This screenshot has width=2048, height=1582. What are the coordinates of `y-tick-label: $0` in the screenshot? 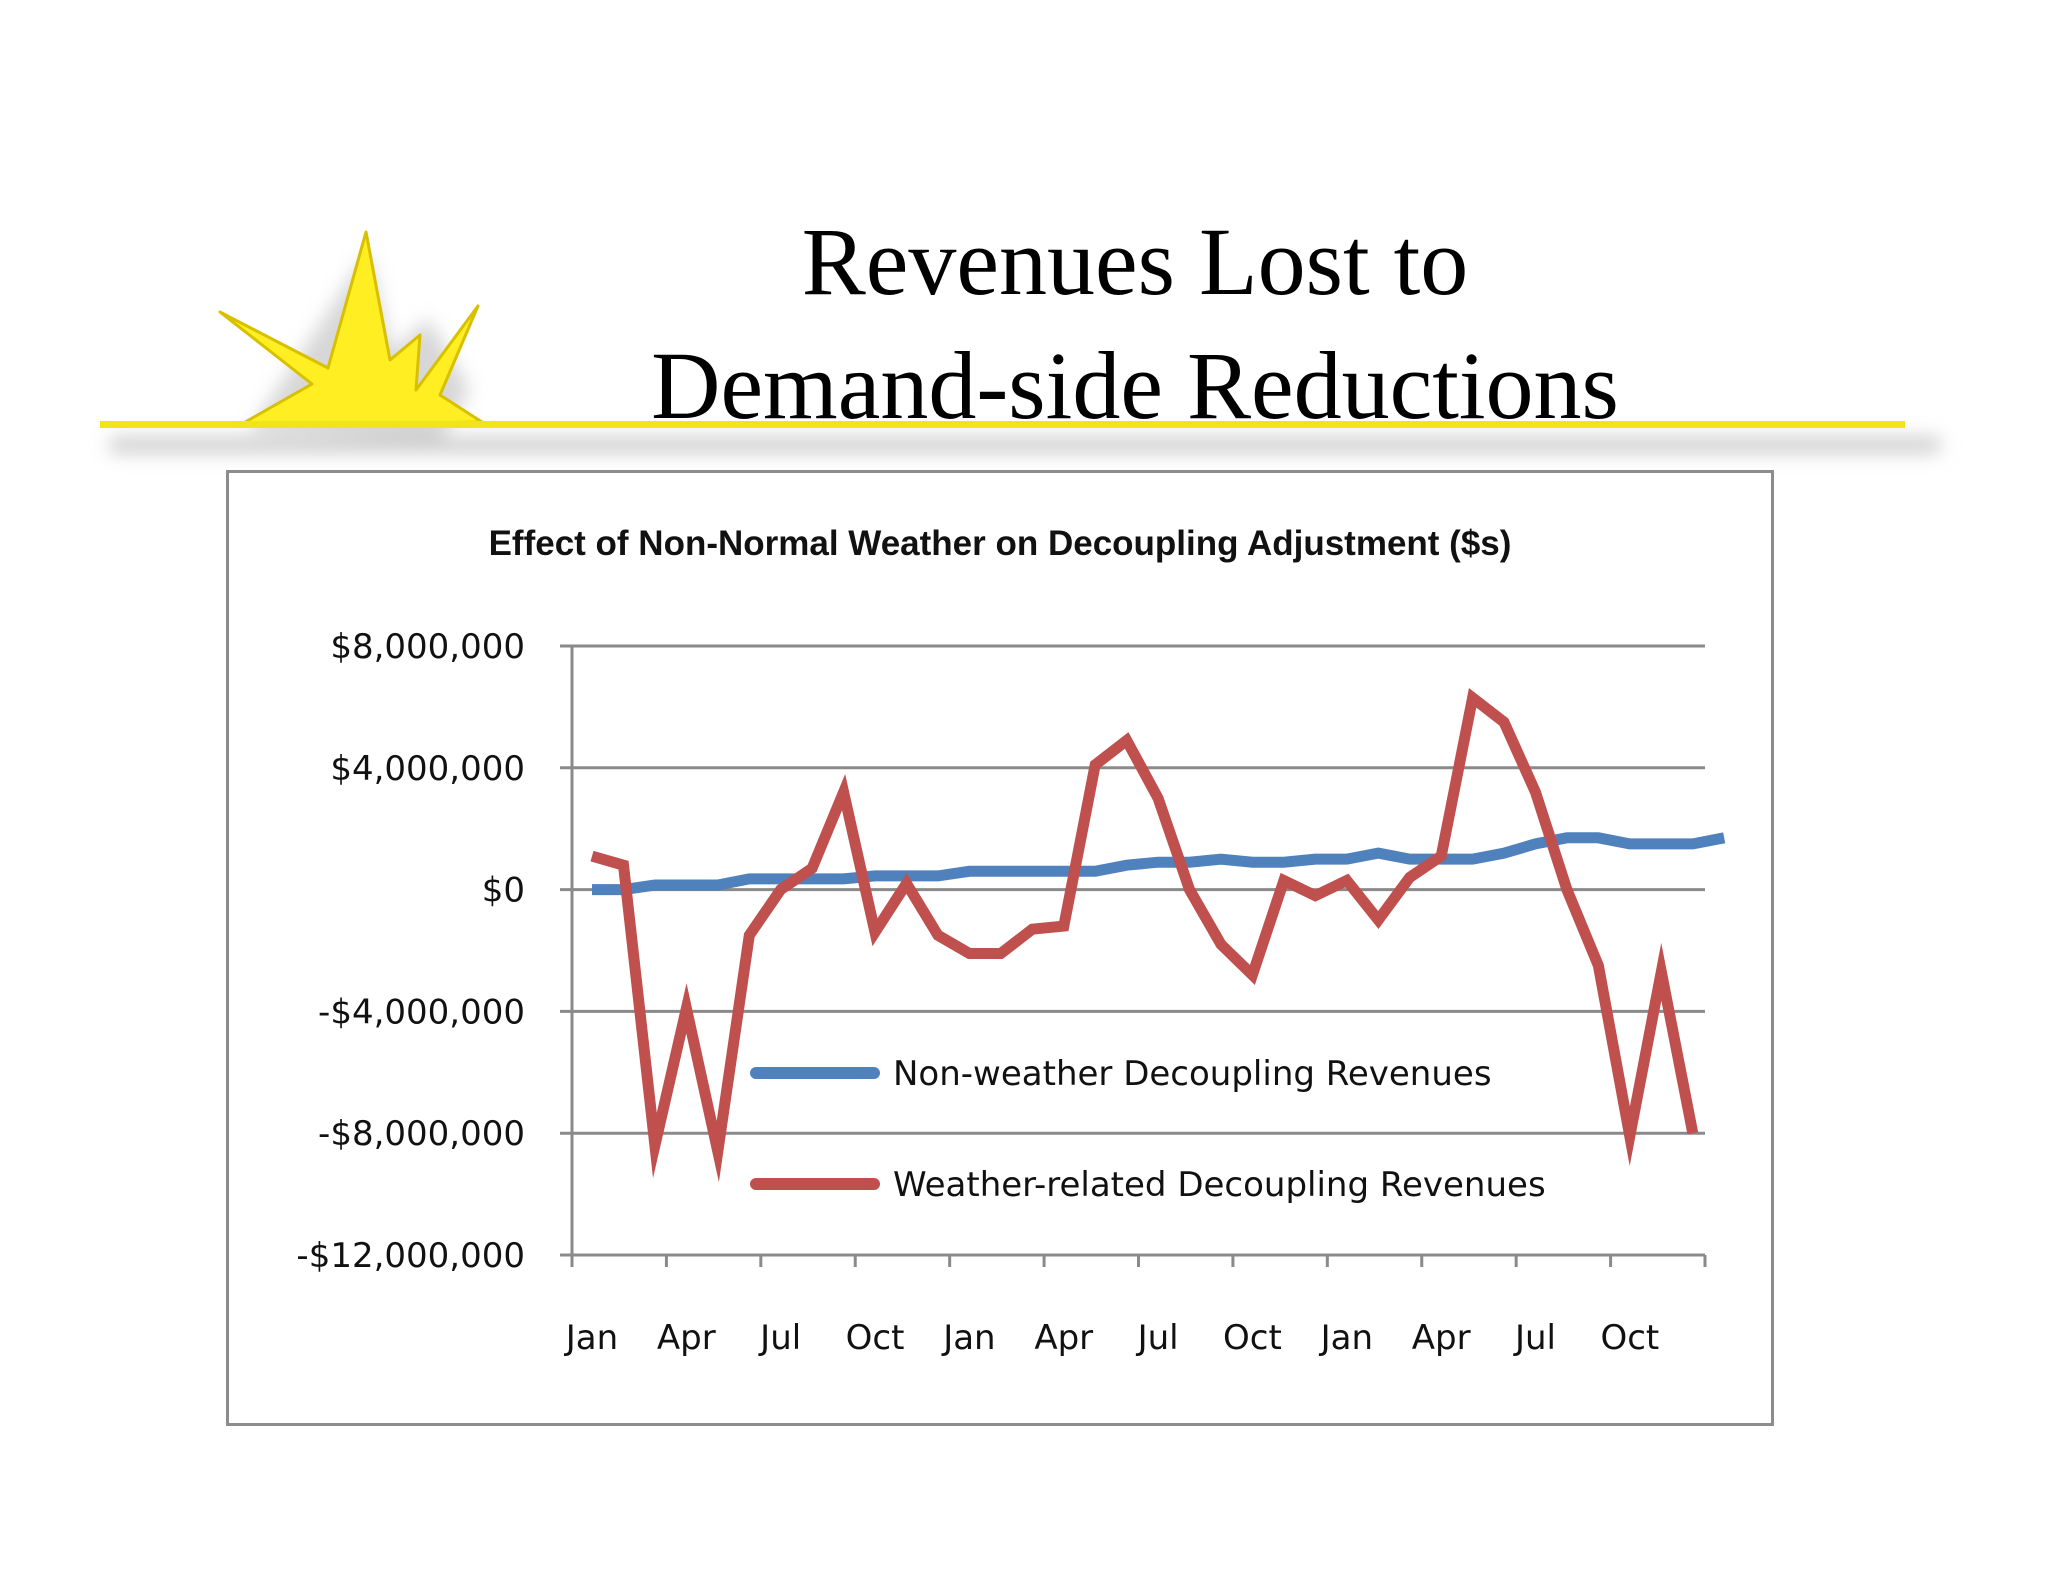 It's located at (503, 891).